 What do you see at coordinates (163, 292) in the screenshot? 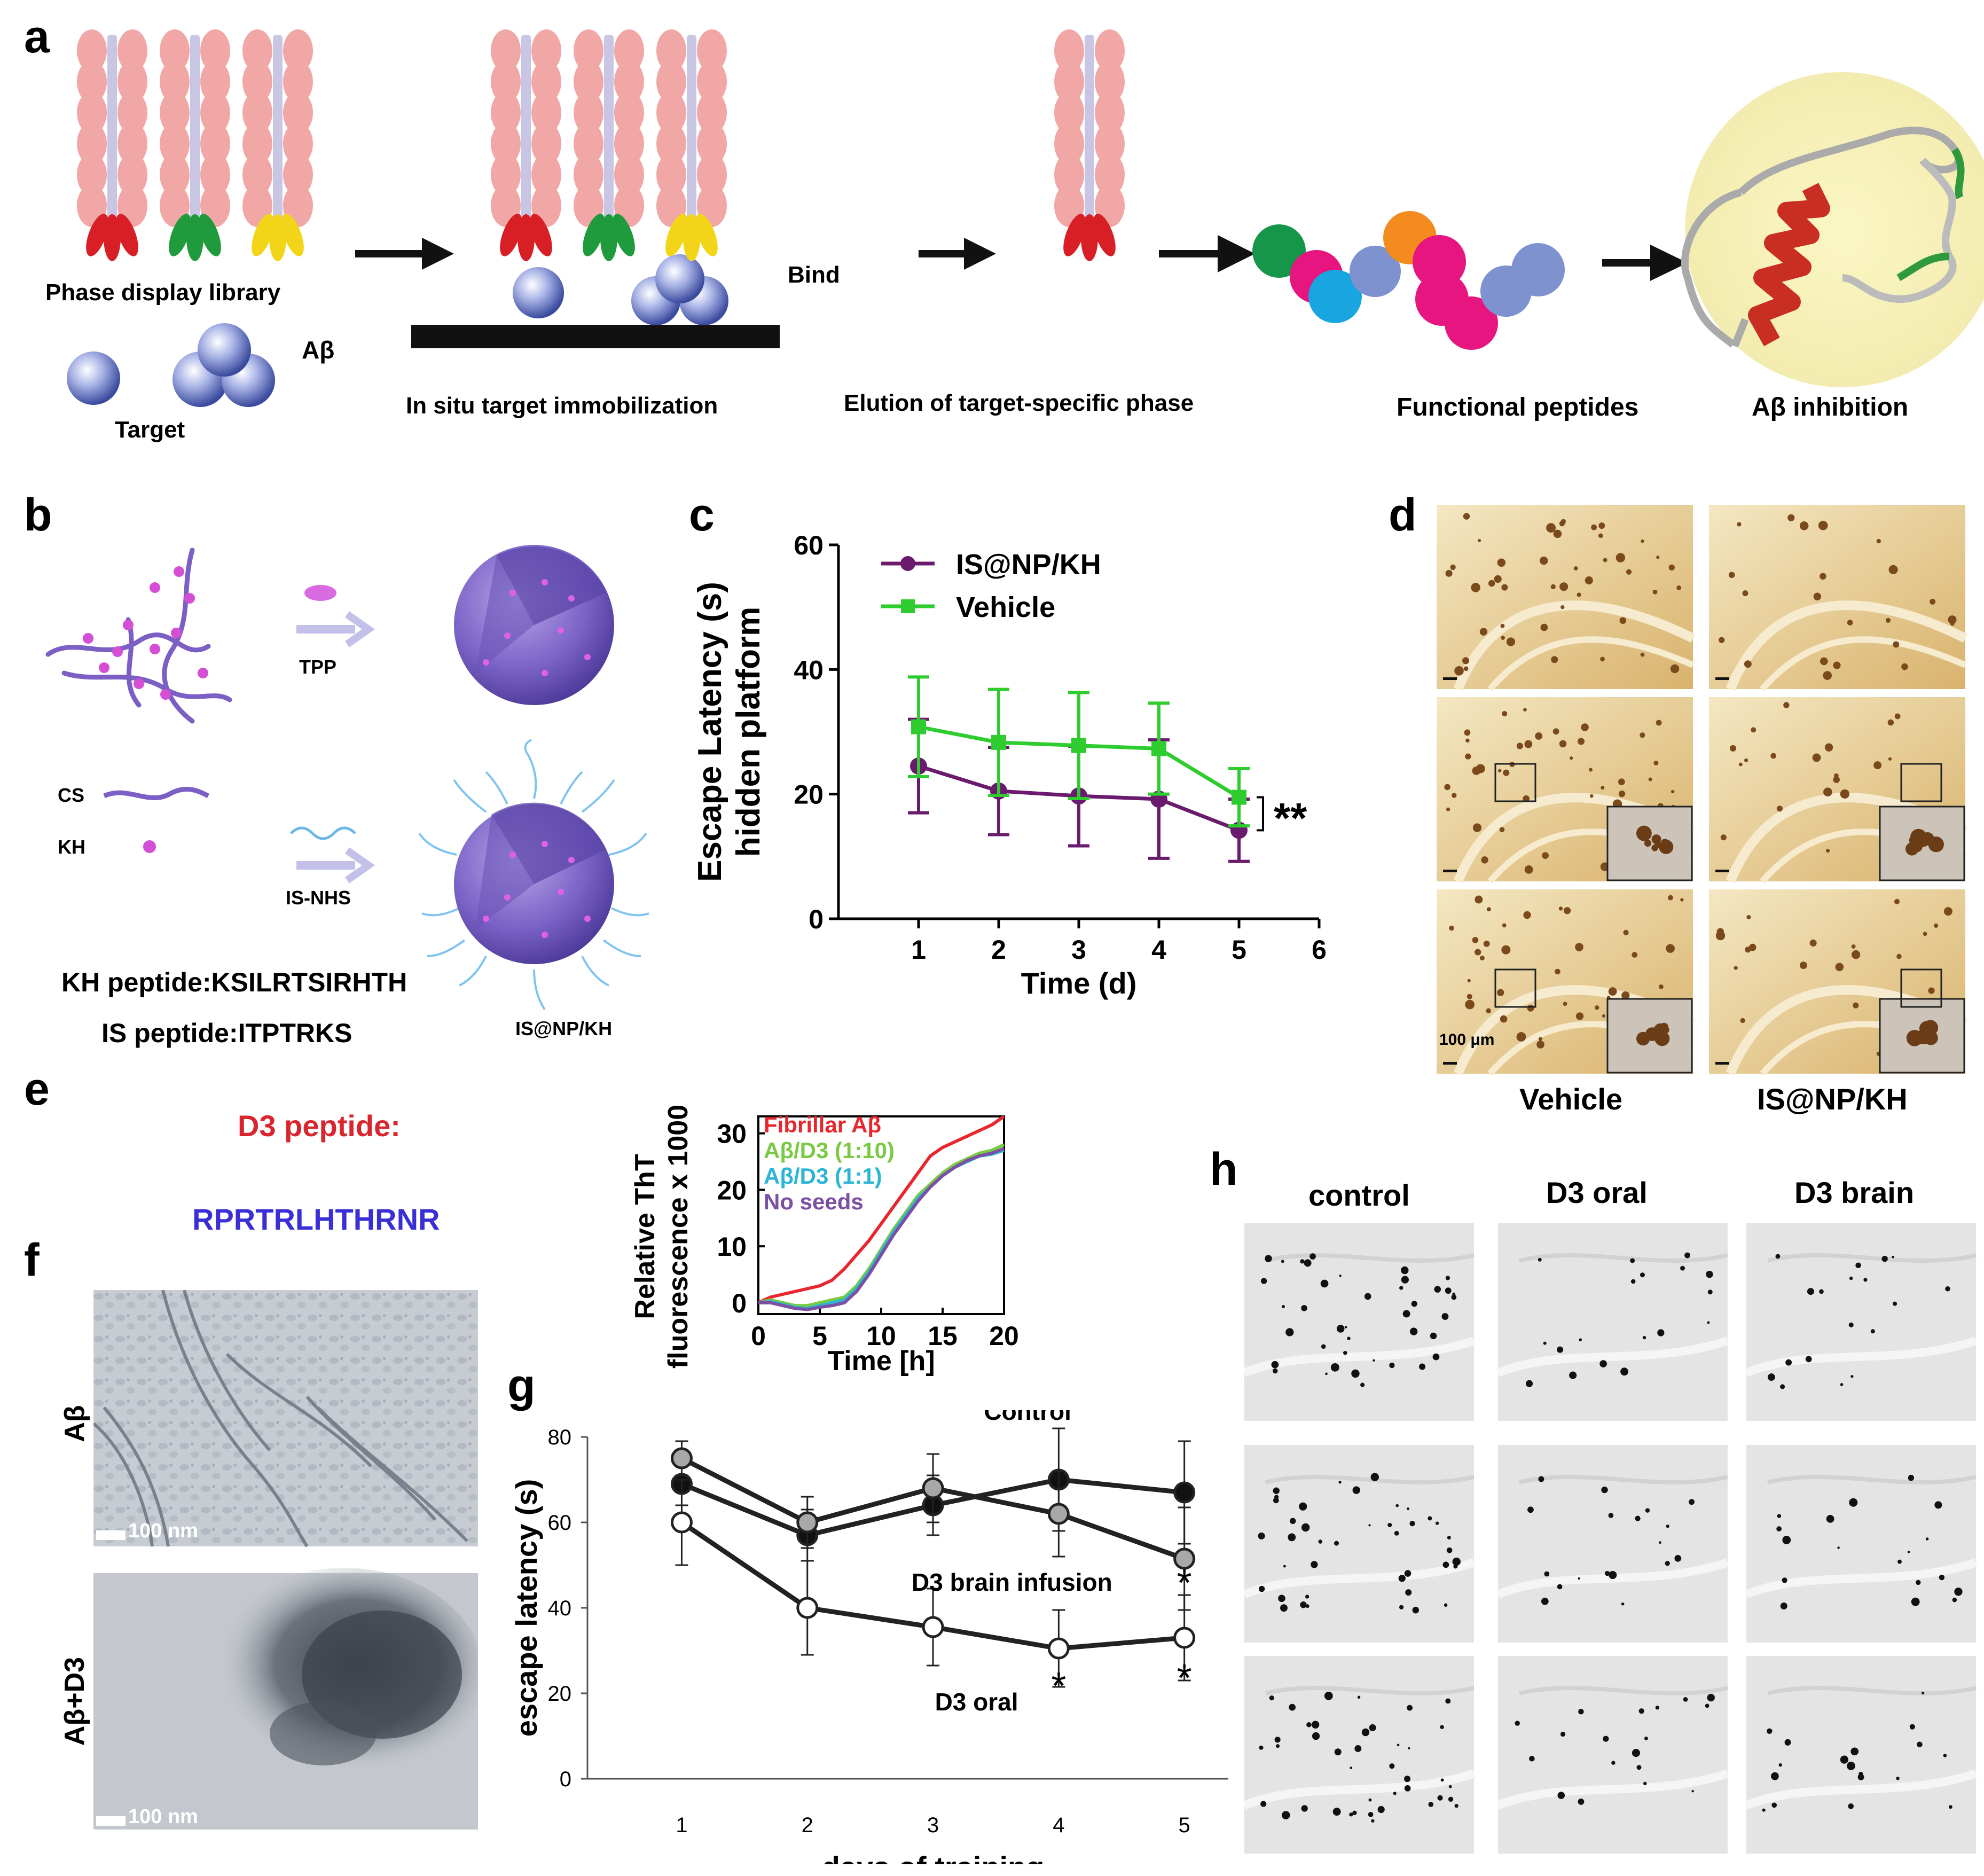
I see `library-label: Phase display library` at bounding box center [163, 292].